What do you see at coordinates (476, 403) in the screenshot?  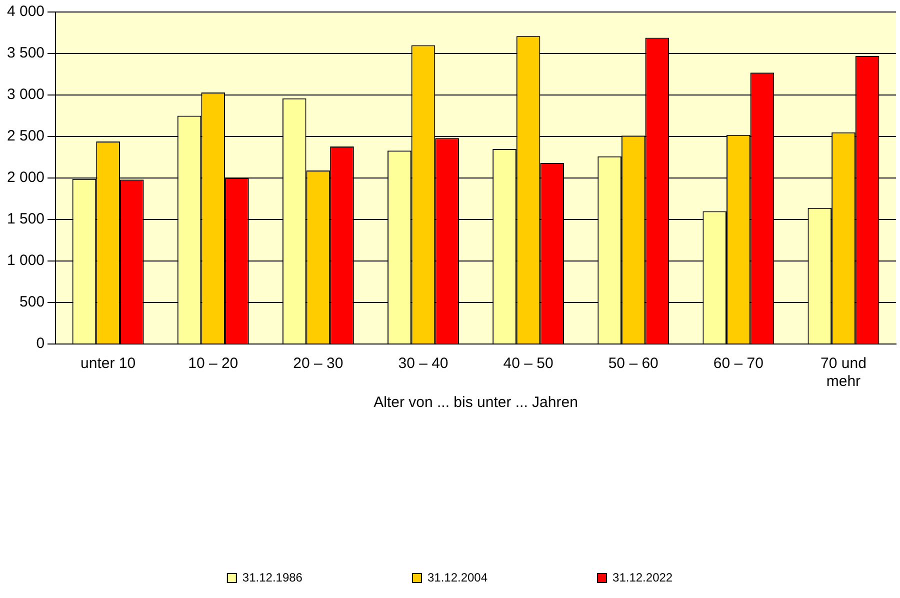 I see `x-axis-title: Alter von ... bis unter ... Jahren` at bounding box center [476, 403].